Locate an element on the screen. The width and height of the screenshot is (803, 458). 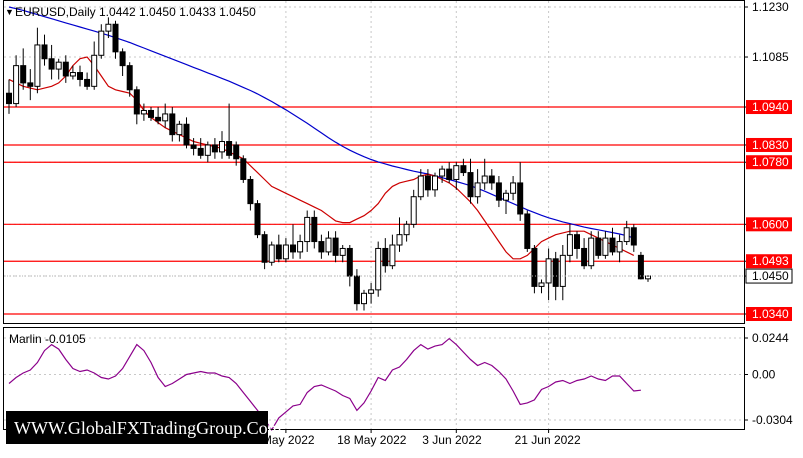
indicator-tick-label: -0.0304 is located at coordinates (772, 420).